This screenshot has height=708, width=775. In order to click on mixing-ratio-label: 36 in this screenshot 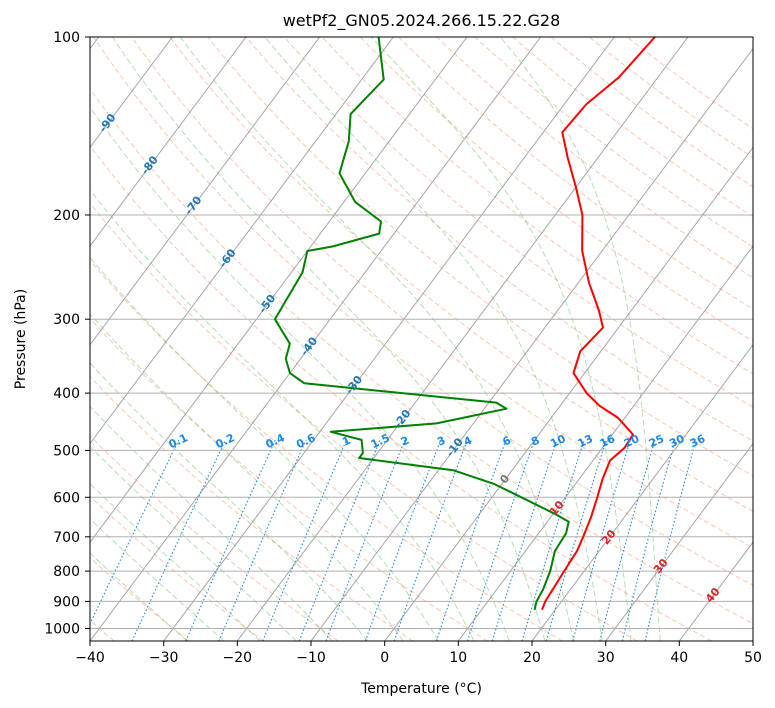, I will do `click(698, 441)`.